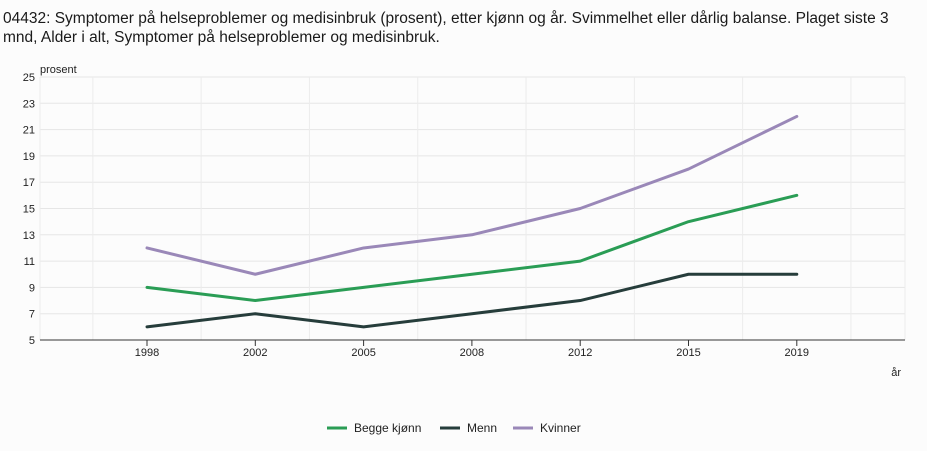 The width and height of the screenshot is (927, 451). I want to click on y-tick-label: 9, so click(32, 288).